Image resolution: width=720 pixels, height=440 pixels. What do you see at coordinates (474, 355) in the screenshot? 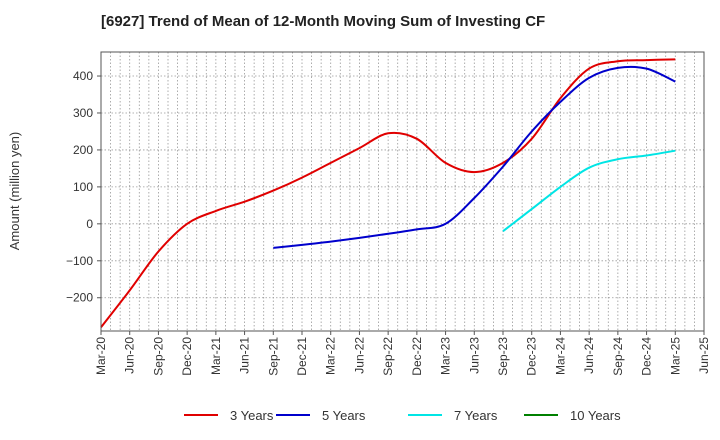
I see `x-tick-label: Jun-23` at bounding box center [474, 355].